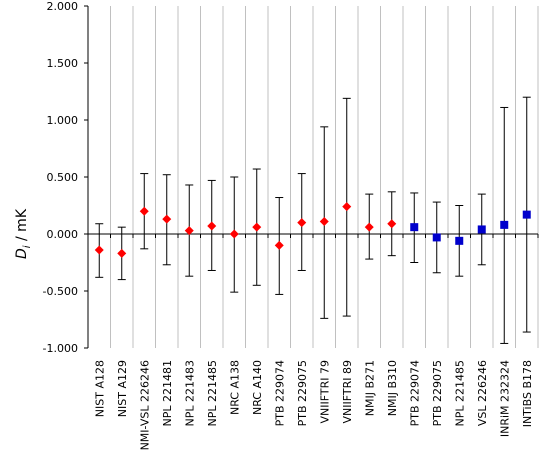  Describe the element at coordinates (234, 387) in the screenshot. I see `x-category-label: NRC A138` at that location.